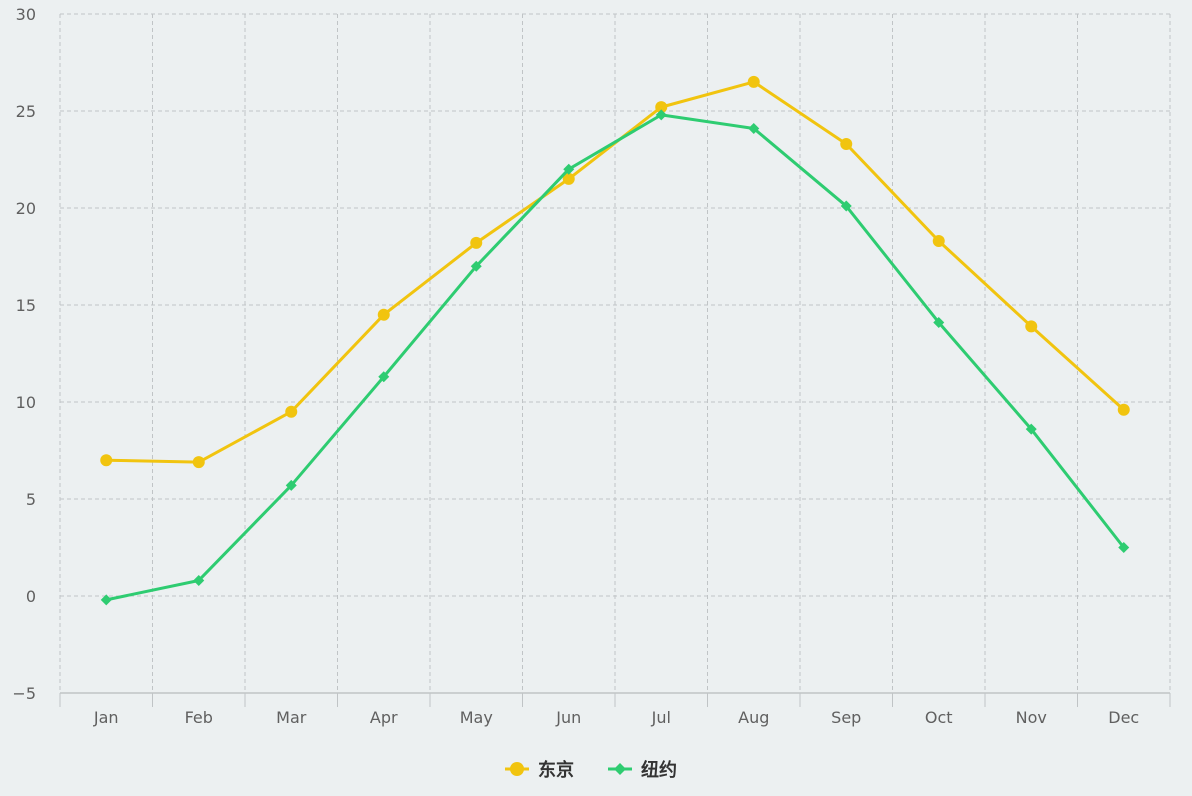  What do you see at coordinates (26, 14) in the screenshot?
I see `y-tick-label: 30` at bounding box center [26, 14].